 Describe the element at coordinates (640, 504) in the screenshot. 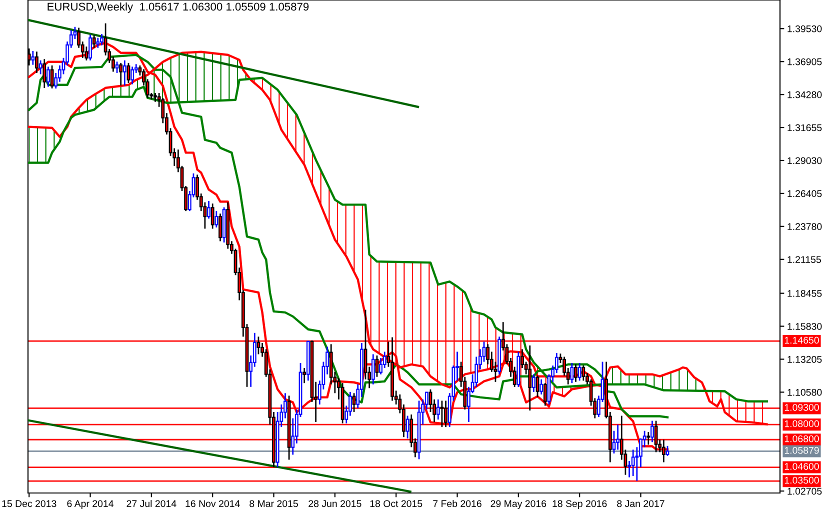

I see `x-tick-label: 8 Jan 2017` at that location.